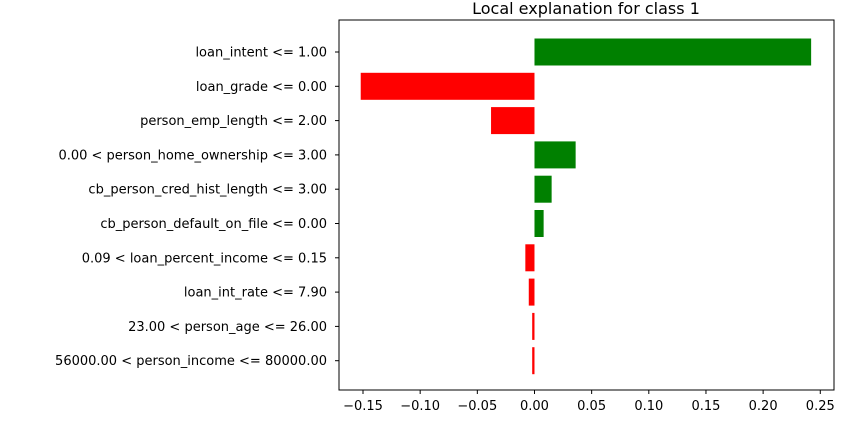 The height and width of the screenshot is (426, 867). Describe the element at coordinates (261, 53) in the screenshot. I see `y-tick-label: loan_intent <= 1.00` at that location.